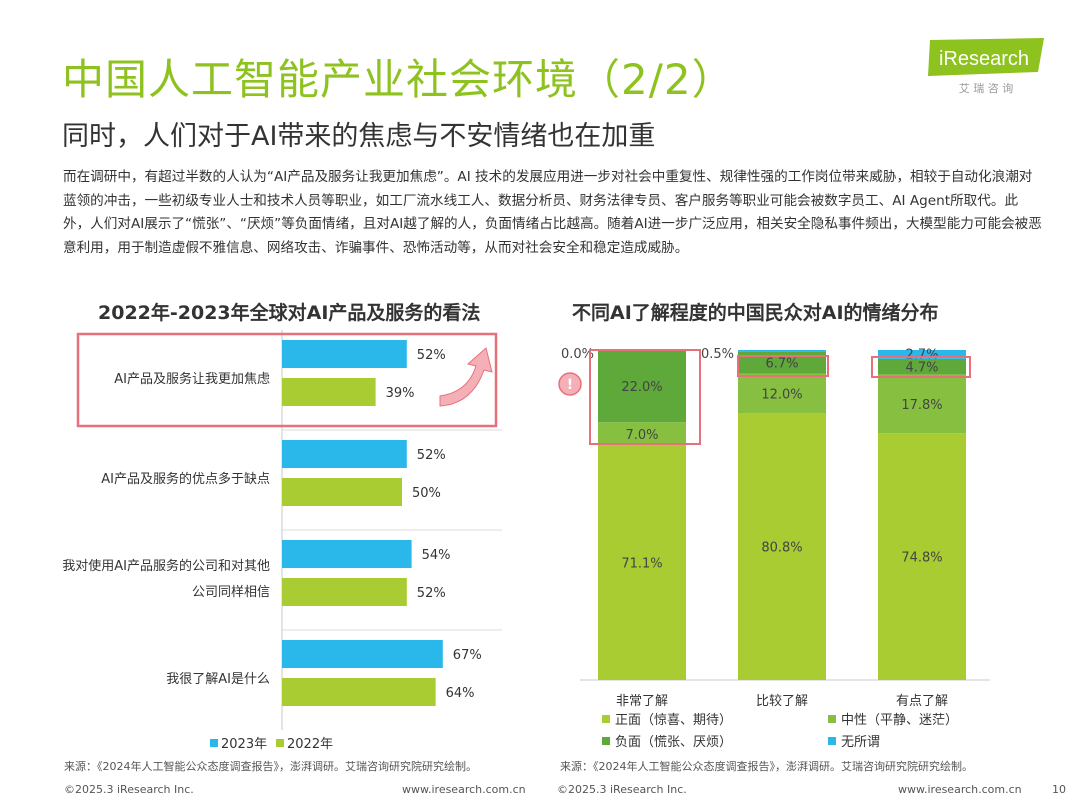 The height and width of the screenshot is (810, 1080). Describe the element at coordinates (129, 789) in the screenshot. I see `footer-copyright-left: ©2025.3 iResearch Inc.` at that location.